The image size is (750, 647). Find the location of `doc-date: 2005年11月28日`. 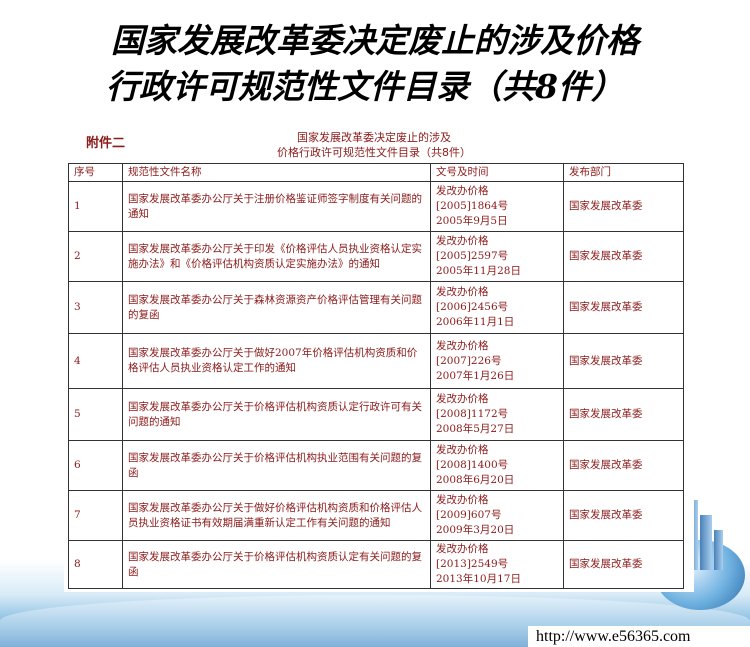

doc-date: 2005年11月28日 is located at coordinates (478, 271).